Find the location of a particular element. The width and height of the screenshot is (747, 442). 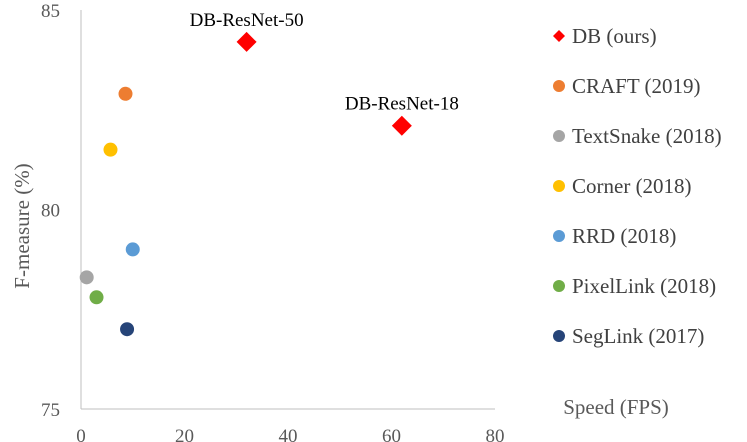

y-tick-label: 85 is located at coordinates (50, 11).